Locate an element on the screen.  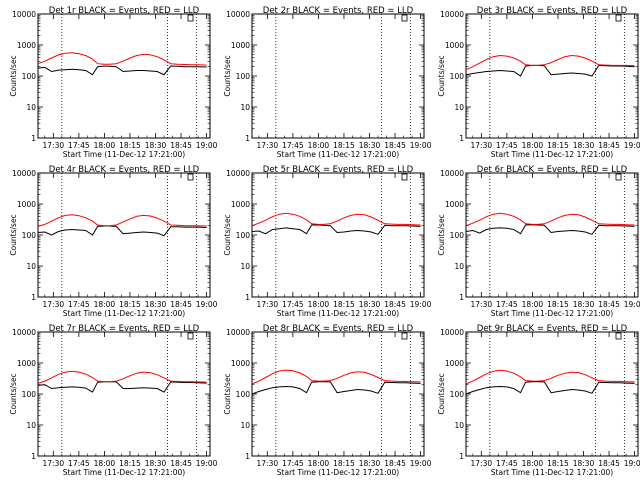
panel-6-xtick-label-6: 19:00 is located at coordinates (632, 304).